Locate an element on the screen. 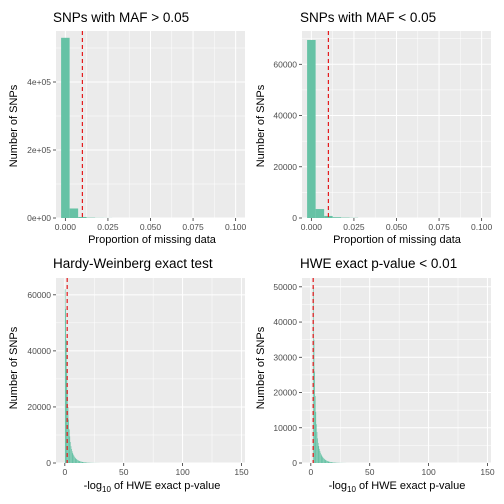  x-axis-title-prefix: -log is located at coordinates (338, 486).